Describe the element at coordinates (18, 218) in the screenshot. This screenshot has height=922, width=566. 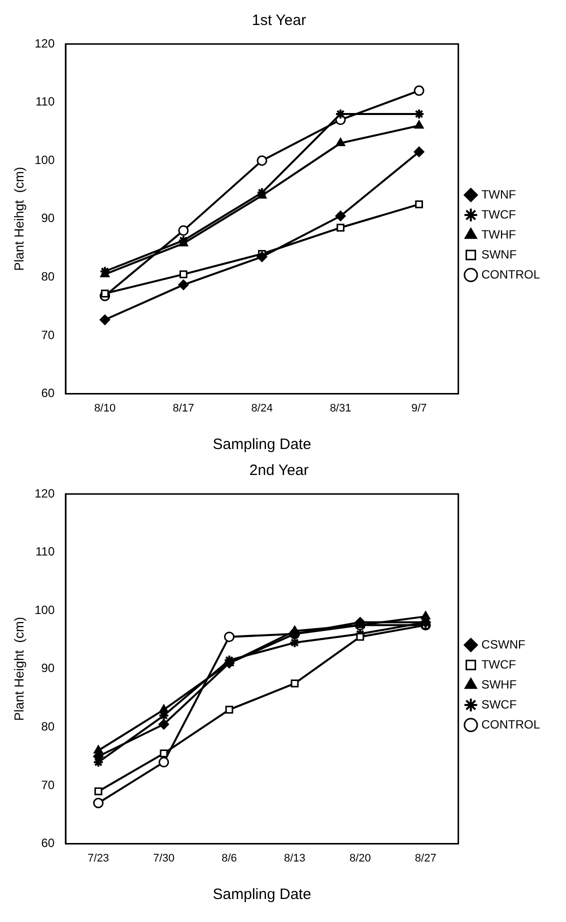
I see `y-axis-title: Plant Heihgt (cm)` at that location.